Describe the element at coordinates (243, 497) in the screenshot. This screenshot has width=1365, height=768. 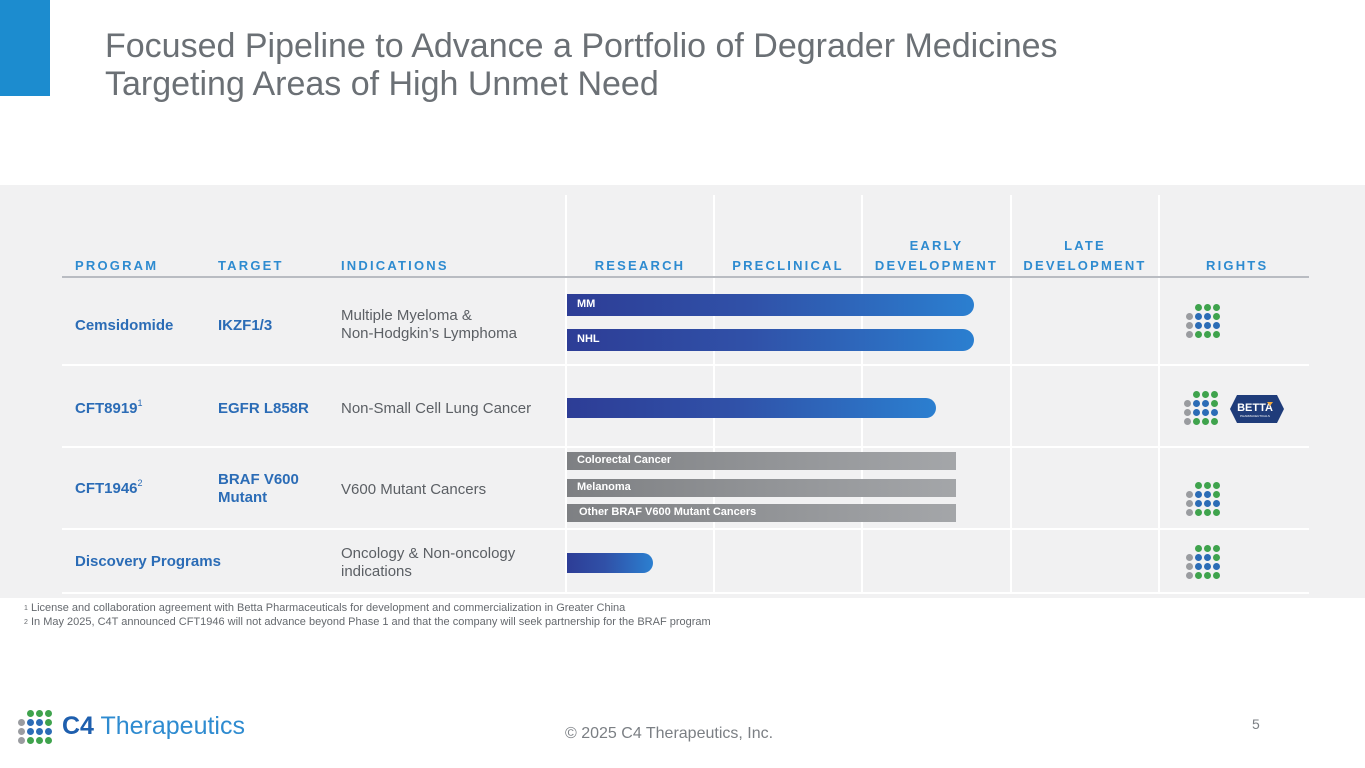
I see `target-line-2: Mutant` at that location.